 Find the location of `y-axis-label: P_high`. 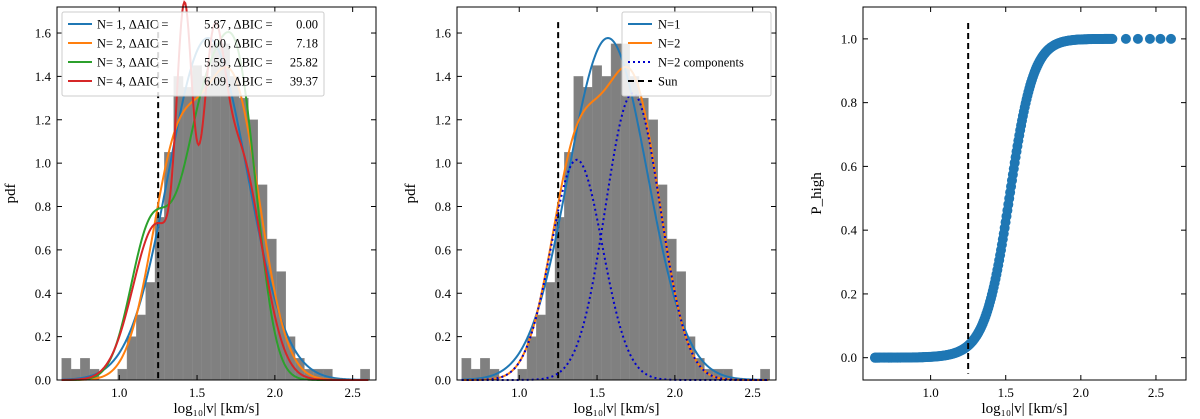

y-axis-label: P_high is located at coordinates (817, 193).